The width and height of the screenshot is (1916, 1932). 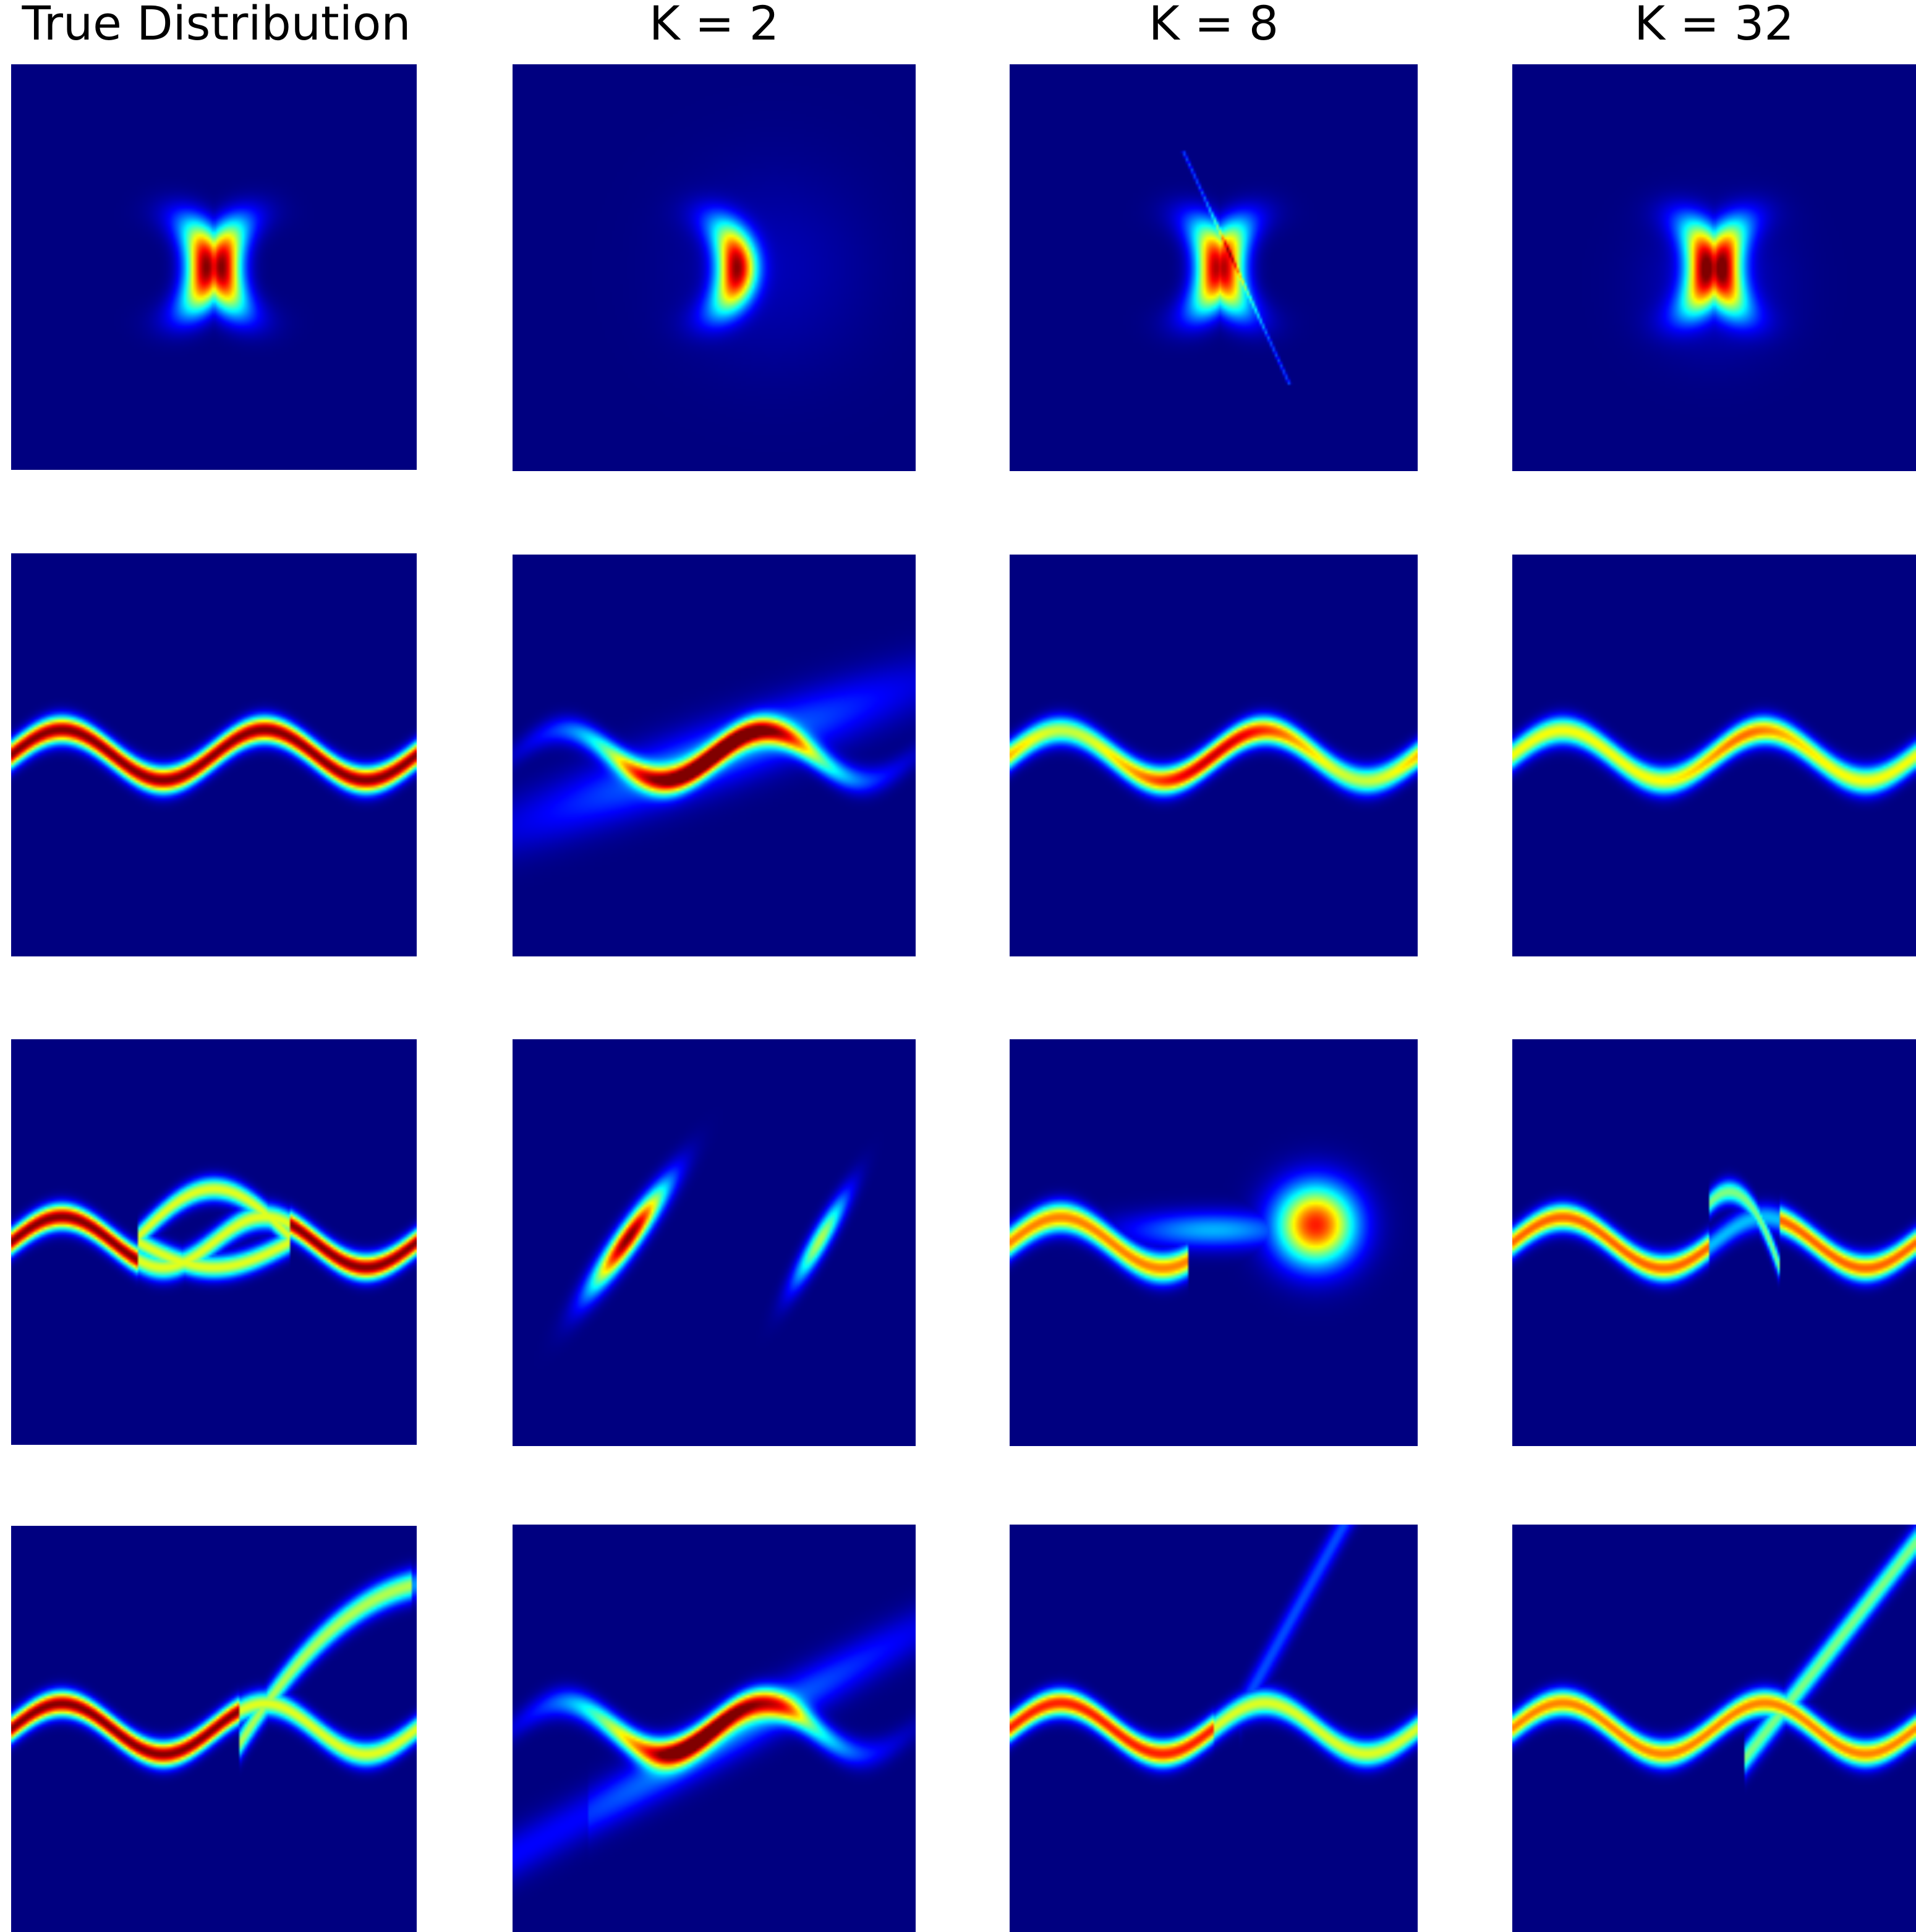 I want to click on heatmap-sine-k32, so click(x=1714, y=756).